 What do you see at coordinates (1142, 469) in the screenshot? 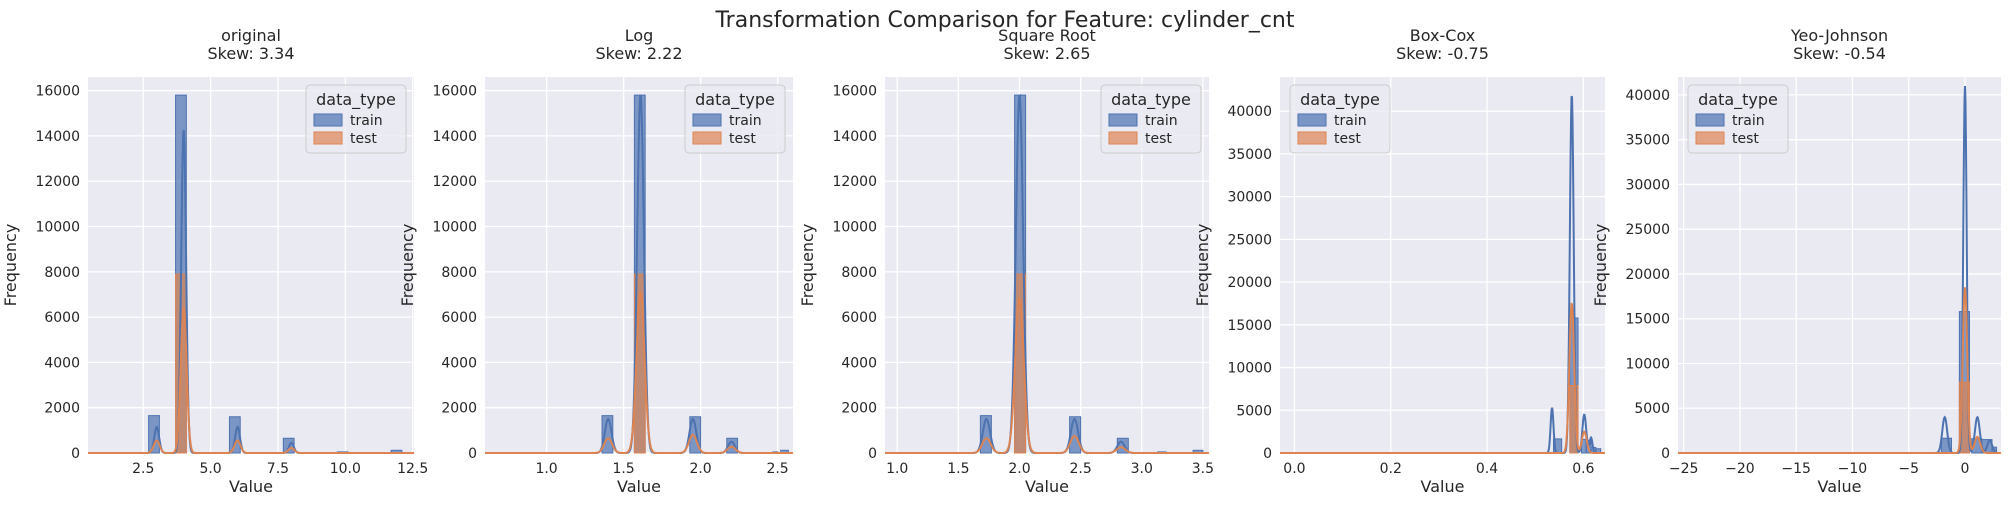
I see `x-tick-label: 3.0` at bounding box center [1142, 469].